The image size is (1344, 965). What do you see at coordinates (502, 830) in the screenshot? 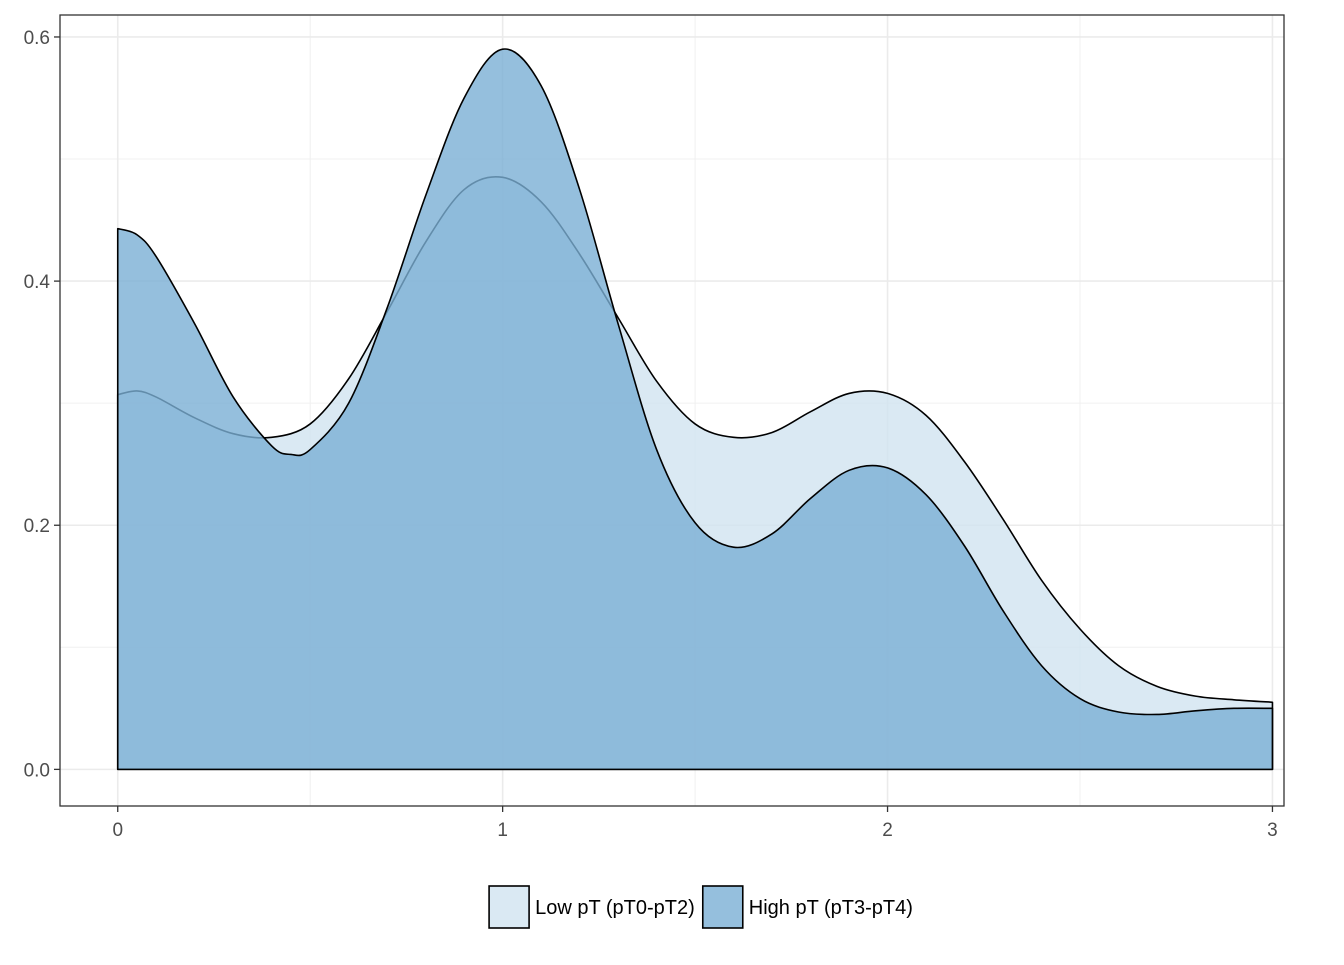
I see `x-tick-label: 1` at bounding box center [502, 830].